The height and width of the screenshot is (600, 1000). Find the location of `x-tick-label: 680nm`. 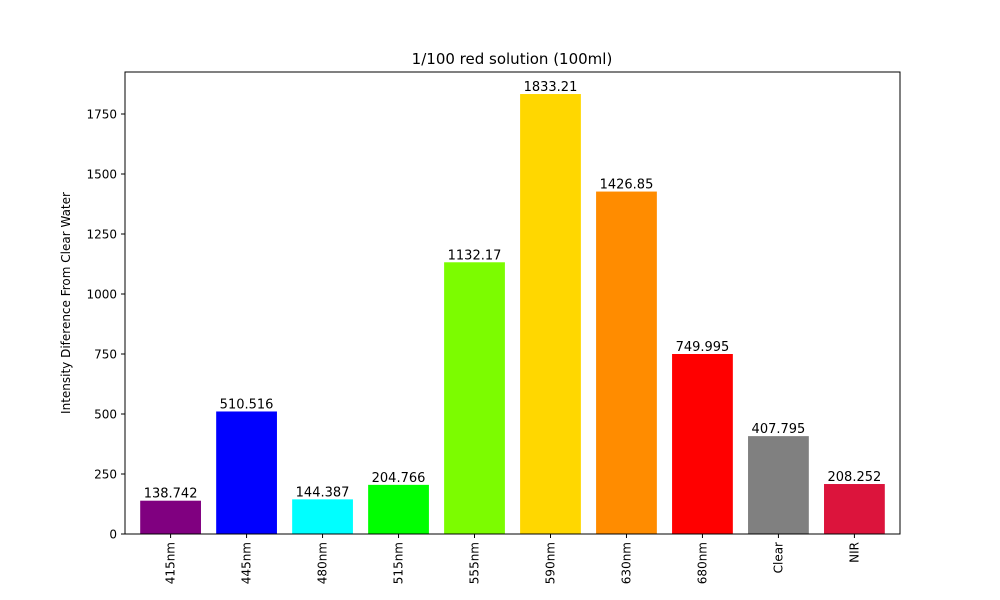

x-tick-label: 680nm is located at coordinates (702, 563).